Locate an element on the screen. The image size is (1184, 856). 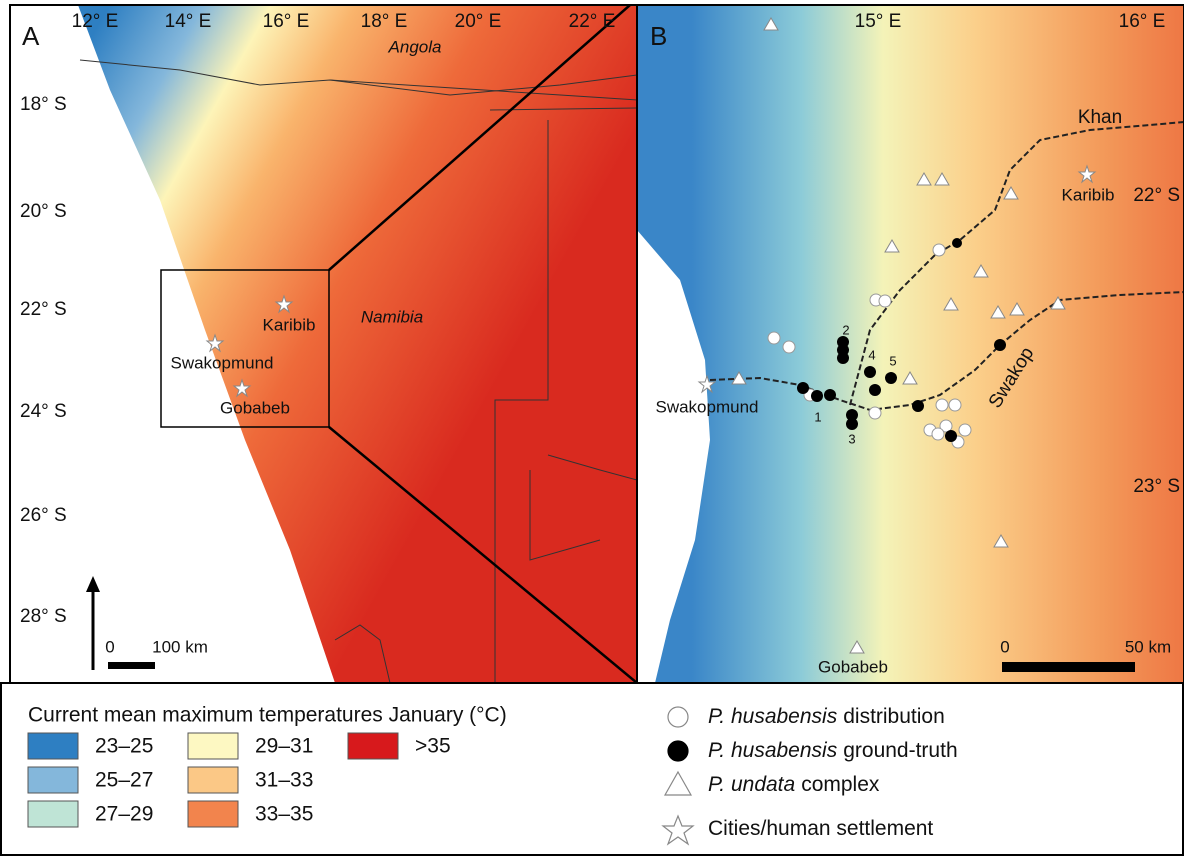
lon-label: 22° E is located at coordinates (592, 21).